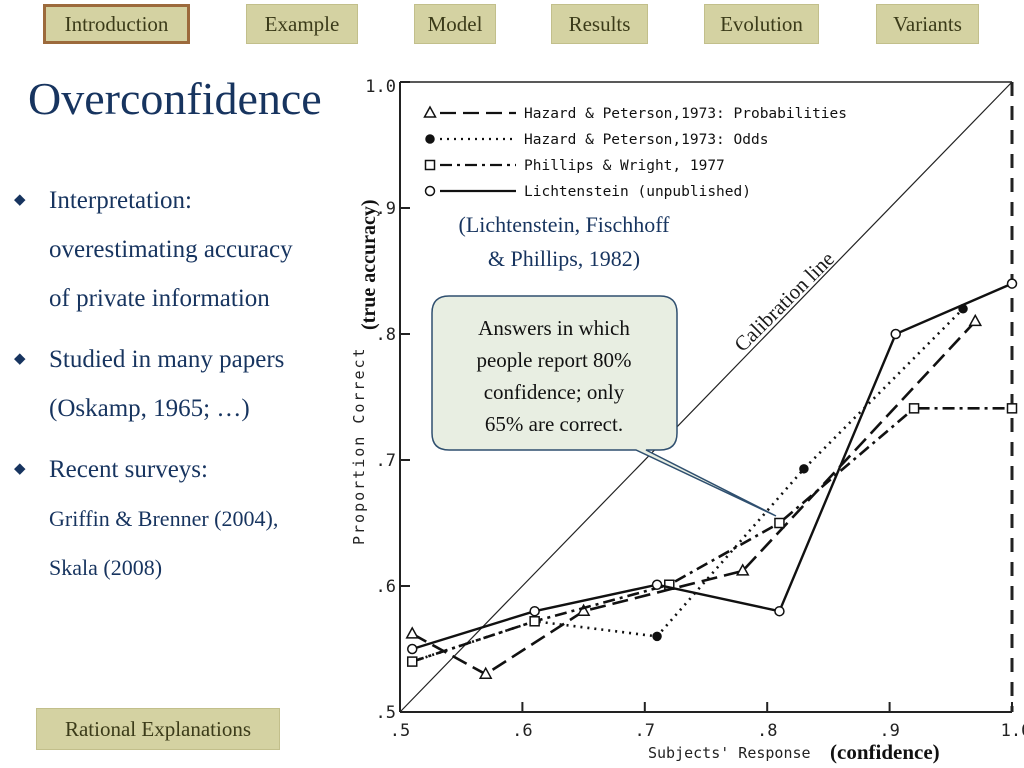 The height and width of the screenshot is (768, 1024). Describe the element at coordinates (386, 713) in the screenshot. I see `y-tick-label: .5` at that location.